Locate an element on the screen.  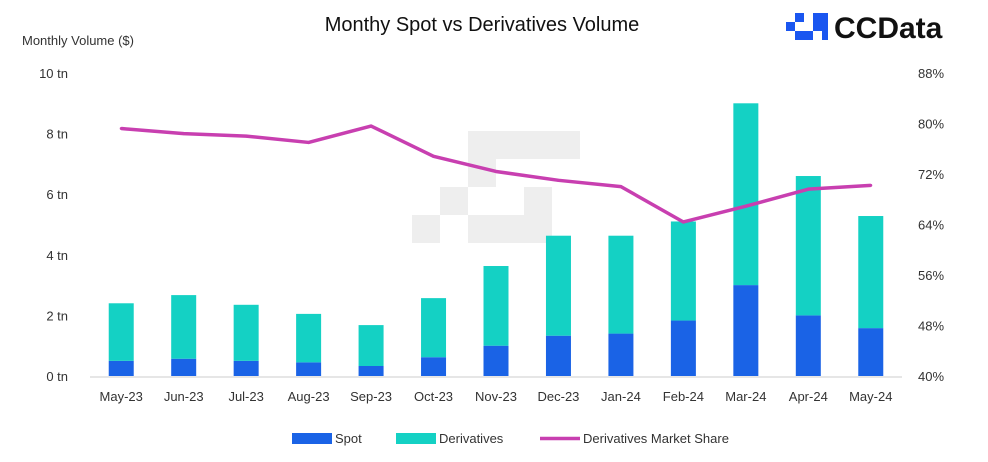
x-tick-label: Nov-23 is located at coordinates (496, 396).